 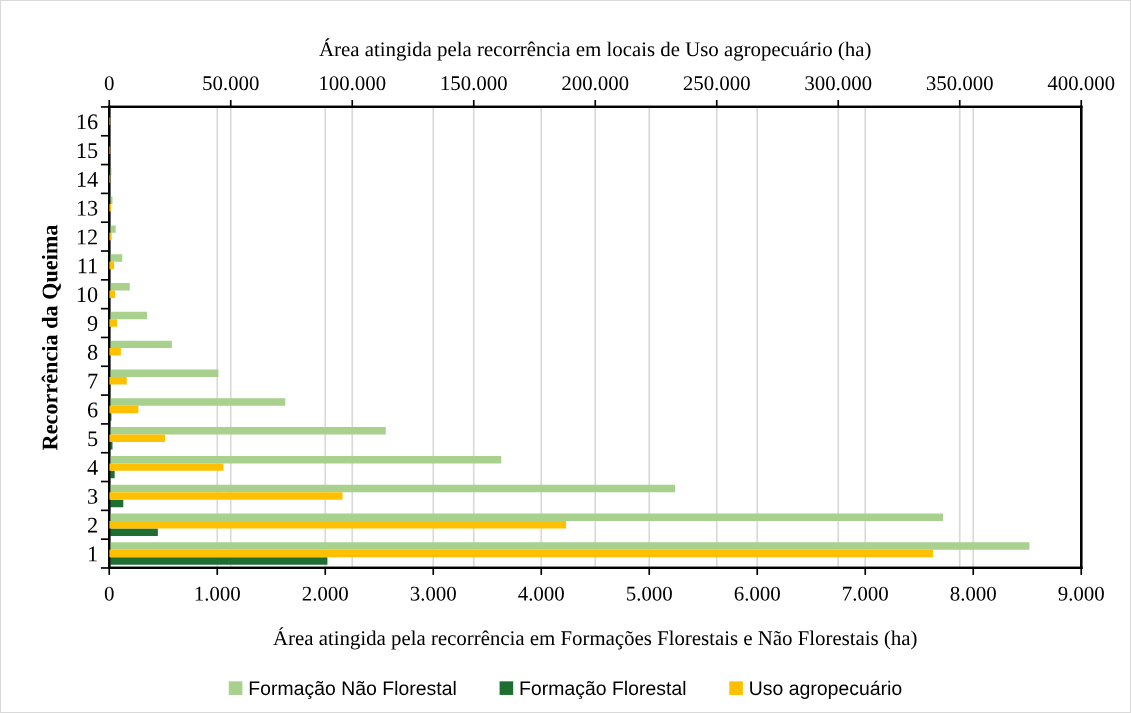 What do you see at coordinates (838, 83) in the screenshot?
I see `x2-tick-label: 300.000` at bounding box center [838, 83].